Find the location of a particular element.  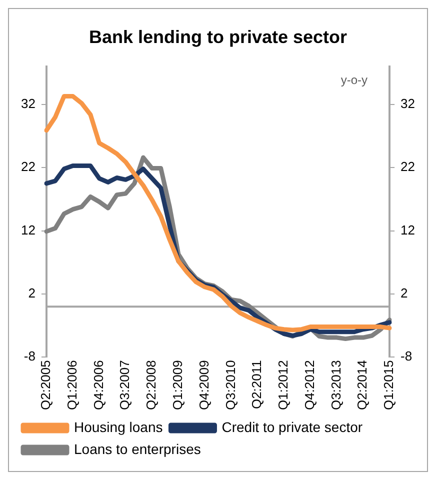

y2-tick-label: 12 is located at coordinates (408, 230).